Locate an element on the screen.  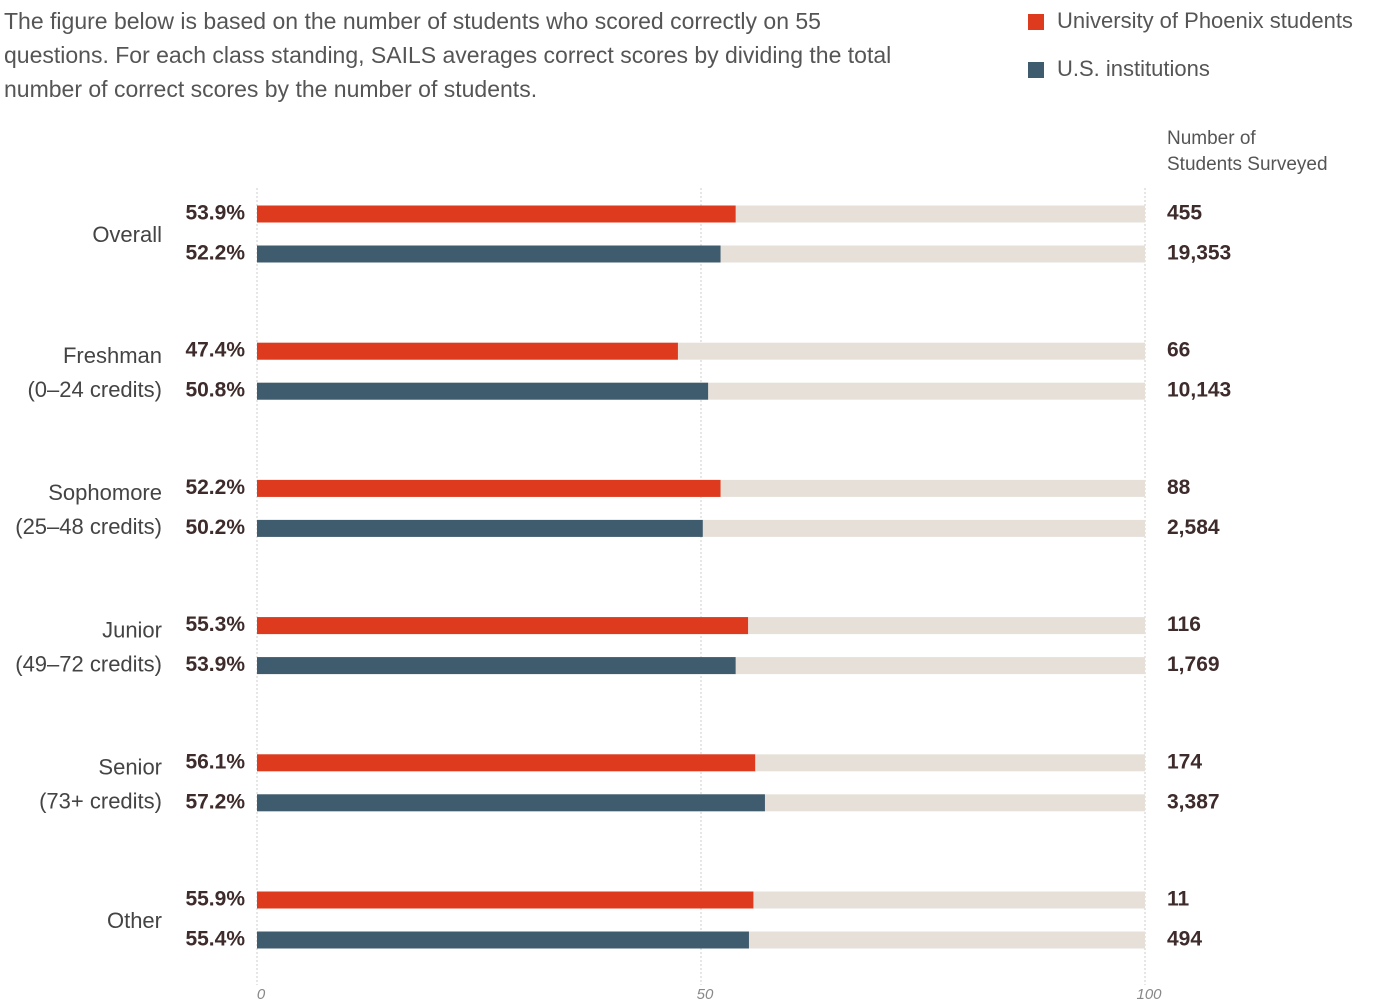
value-label: 50.8% is located at coordinates (215, 390).